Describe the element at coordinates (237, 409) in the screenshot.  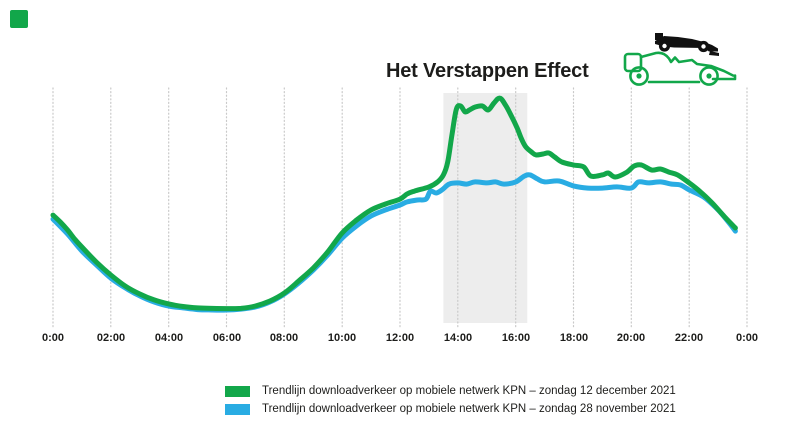
I see `legend-swatch-blue` at that location.